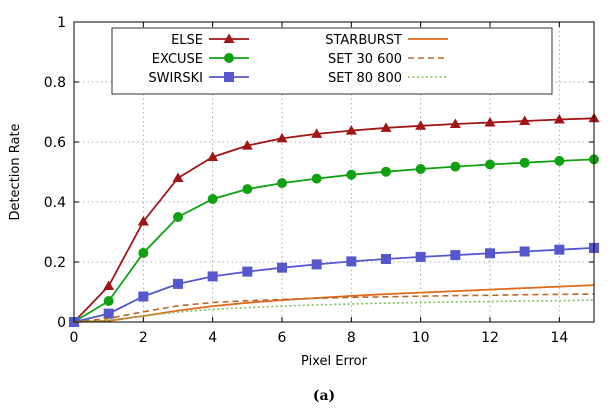  I want to click on y-tick-label: 1, so click(61, 23).